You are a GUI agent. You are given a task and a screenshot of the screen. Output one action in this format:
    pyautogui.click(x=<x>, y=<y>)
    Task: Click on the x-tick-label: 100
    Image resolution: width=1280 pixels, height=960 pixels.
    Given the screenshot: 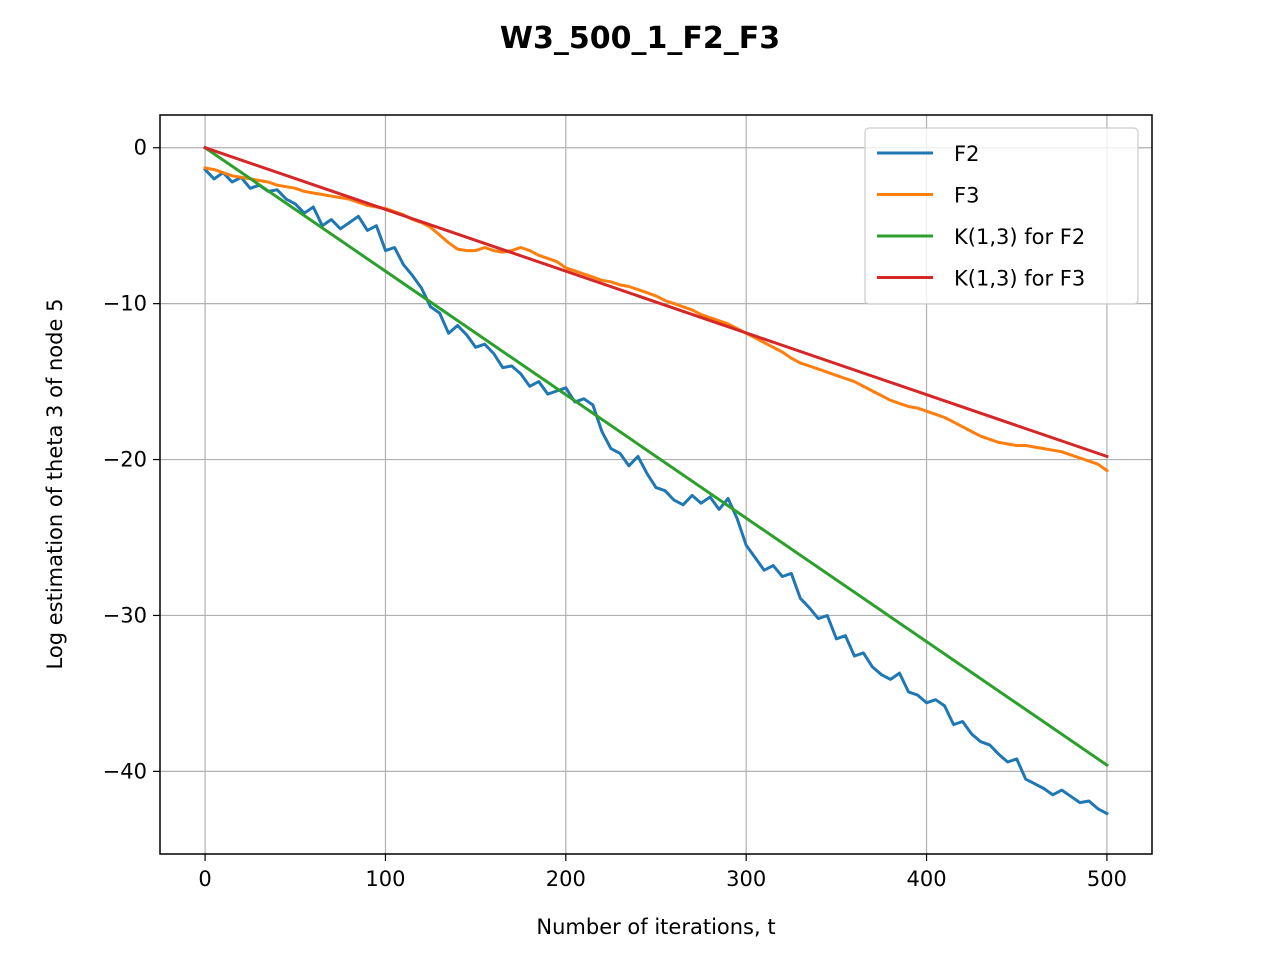 What is the action you would take?
    pyautogui.click(x=385, y=879)
    